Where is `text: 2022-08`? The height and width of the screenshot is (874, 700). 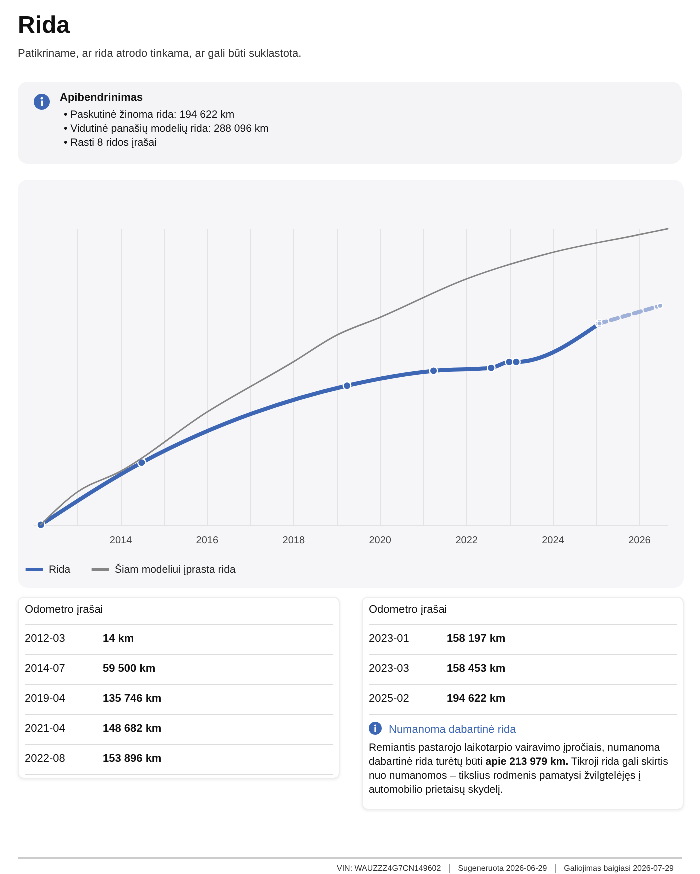 text: 2022-08 is located at coordinates (45, 759).